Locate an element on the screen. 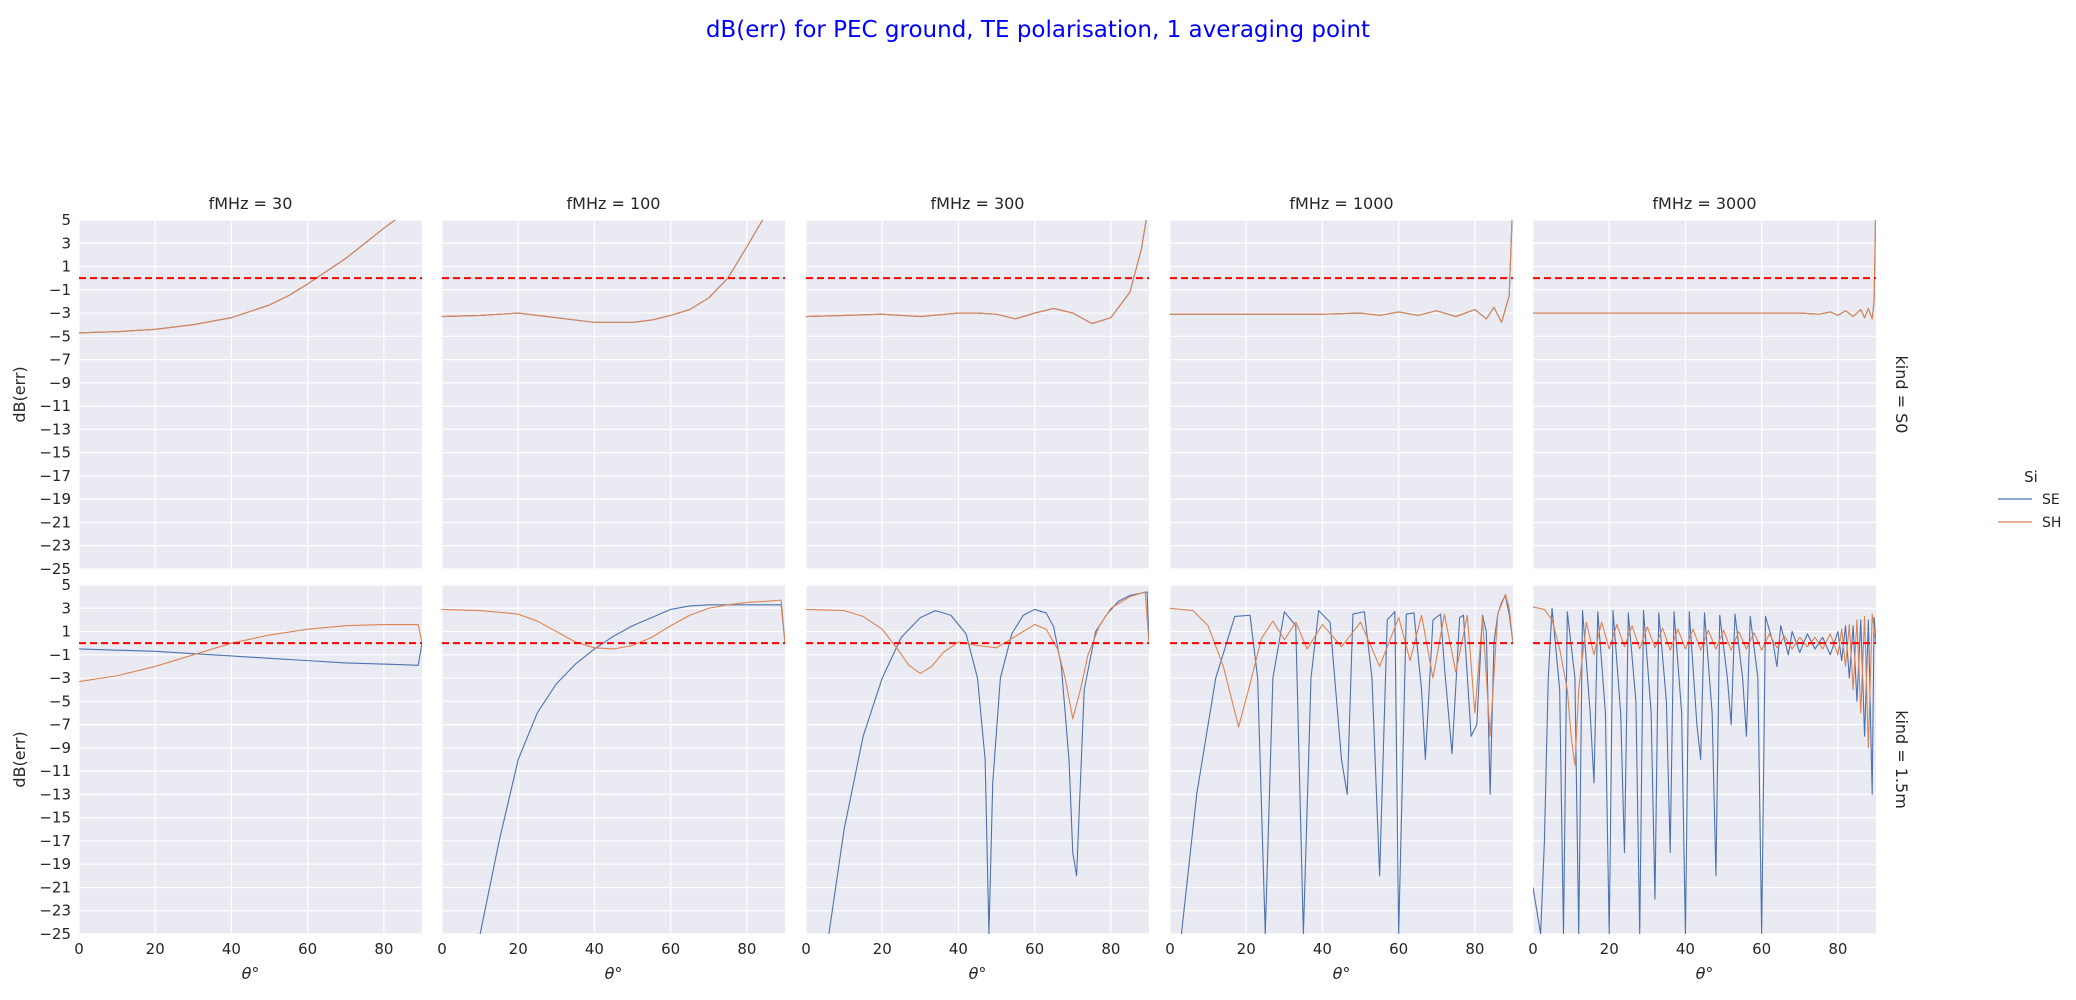  y-tick-label: −1 is located at coordinates (60, 655).